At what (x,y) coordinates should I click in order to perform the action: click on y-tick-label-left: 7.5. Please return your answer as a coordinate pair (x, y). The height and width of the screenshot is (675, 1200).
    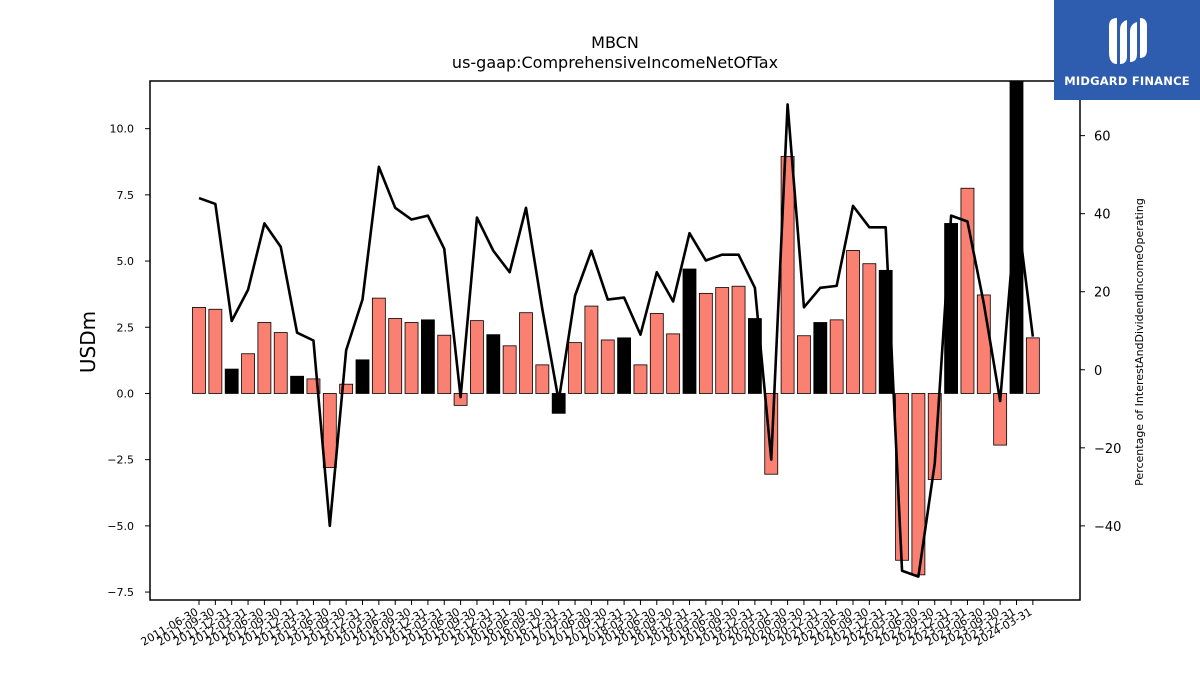
    Looking at the image, I should click on (126, 195).